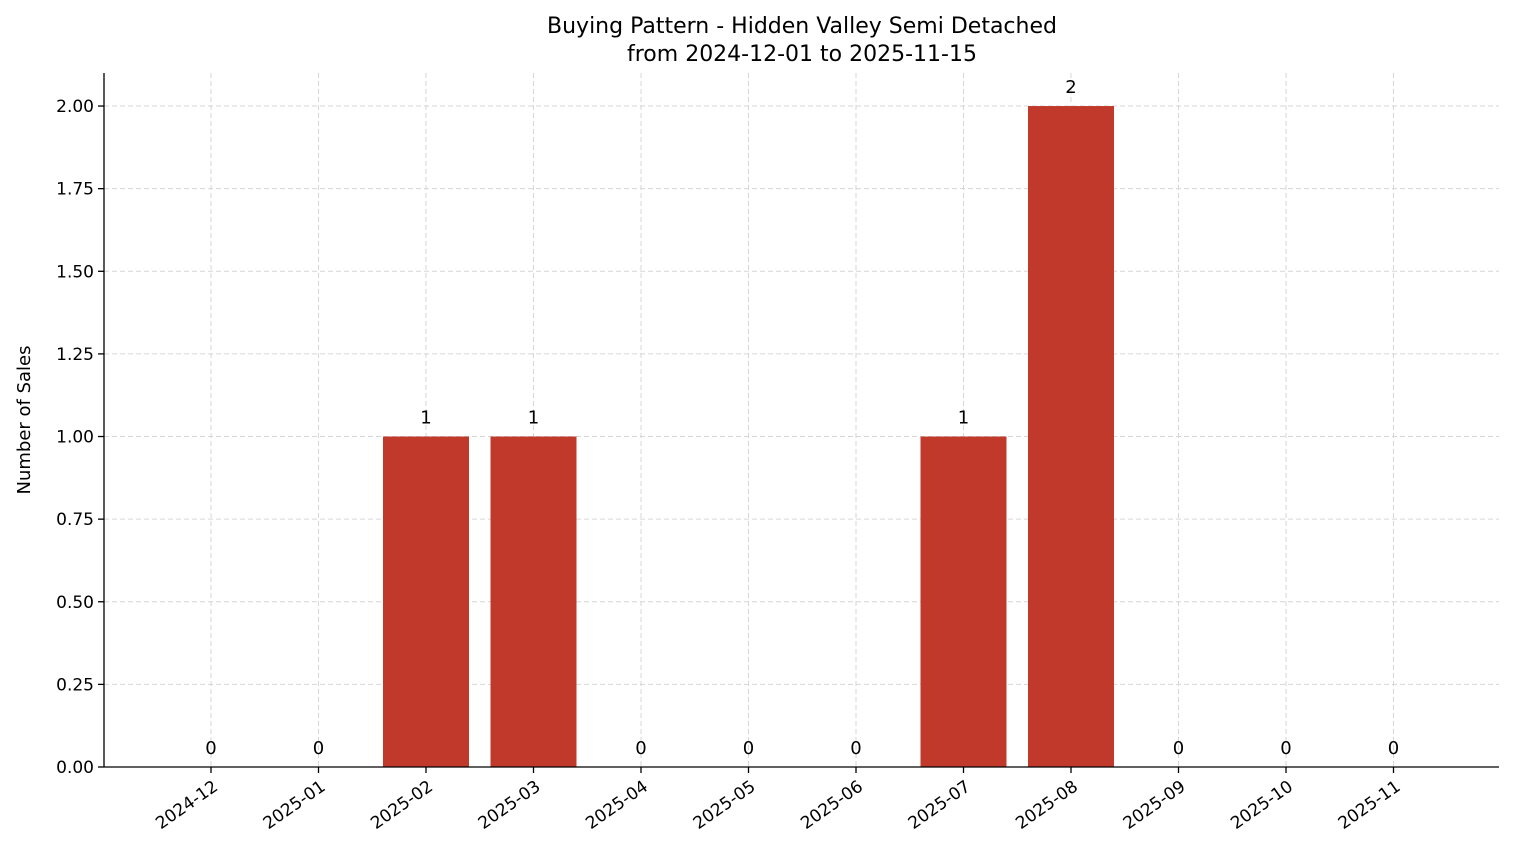 The height and width of the screenshot is (863, 1514). What do you see at coordinates (75, 355) in the screenshot?
I see `y-tick-label: 1.25` at bounding box center [75, 355].